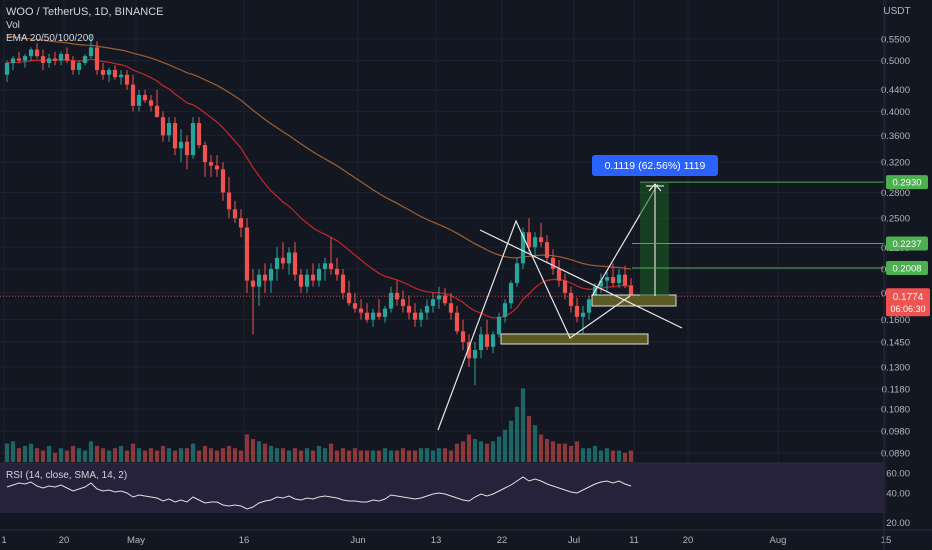  What do you see at coordinates (895, 343) in the screenshot?
I see `price-tick-label: 0.1450` at bounding box center [895, 343].